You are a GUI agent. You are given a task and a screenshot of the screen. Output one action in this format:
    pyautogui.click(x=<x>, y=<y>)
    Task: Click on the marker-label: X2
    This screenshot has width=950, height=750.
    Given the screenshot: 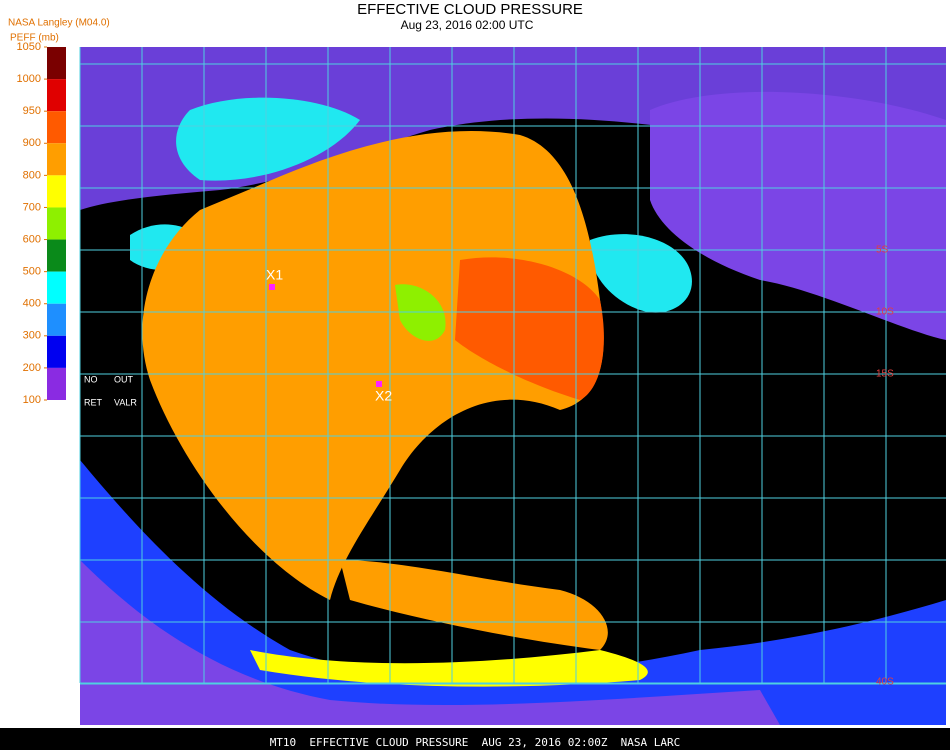 What is the action you would take?
    pyautogui.click(x=383, y=396)
    